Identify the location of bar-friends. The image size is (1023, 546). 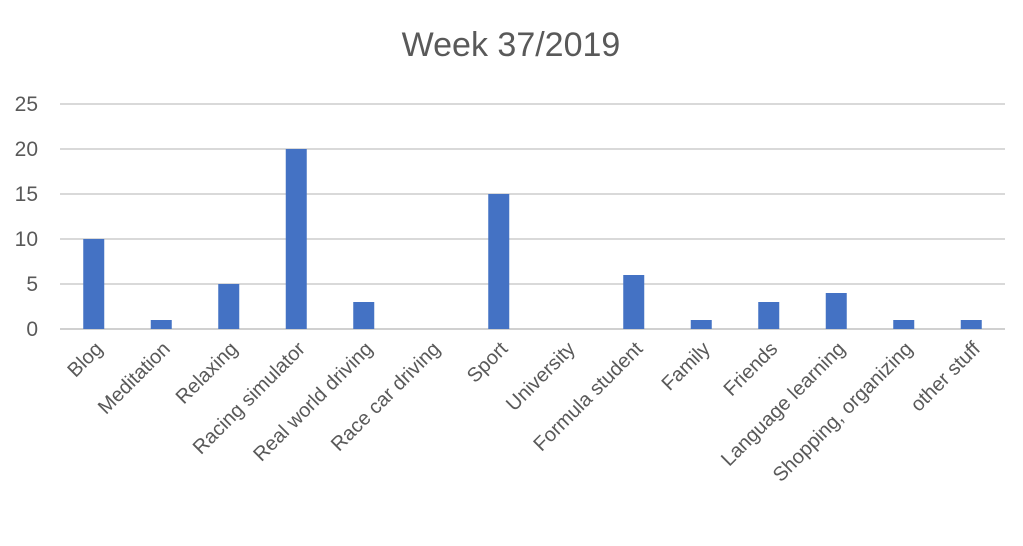
(769, 315).